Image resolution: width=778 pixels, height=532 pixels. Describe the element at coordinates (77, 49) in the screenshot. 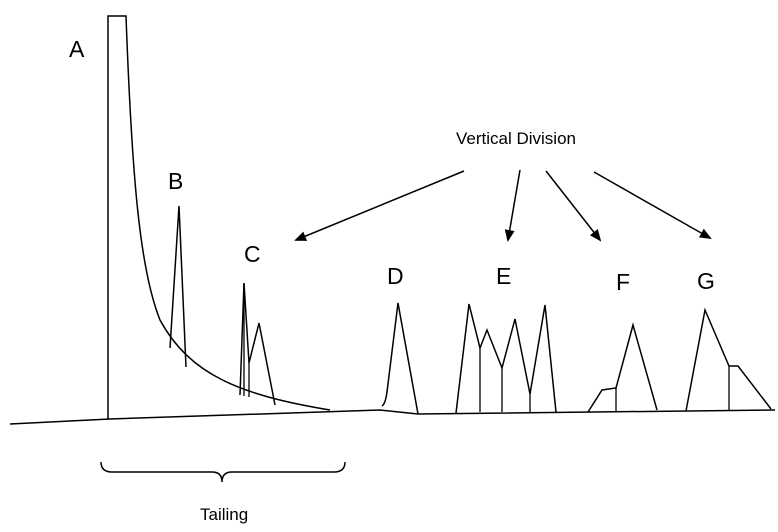

I see `peak-a-label: A` at that location.